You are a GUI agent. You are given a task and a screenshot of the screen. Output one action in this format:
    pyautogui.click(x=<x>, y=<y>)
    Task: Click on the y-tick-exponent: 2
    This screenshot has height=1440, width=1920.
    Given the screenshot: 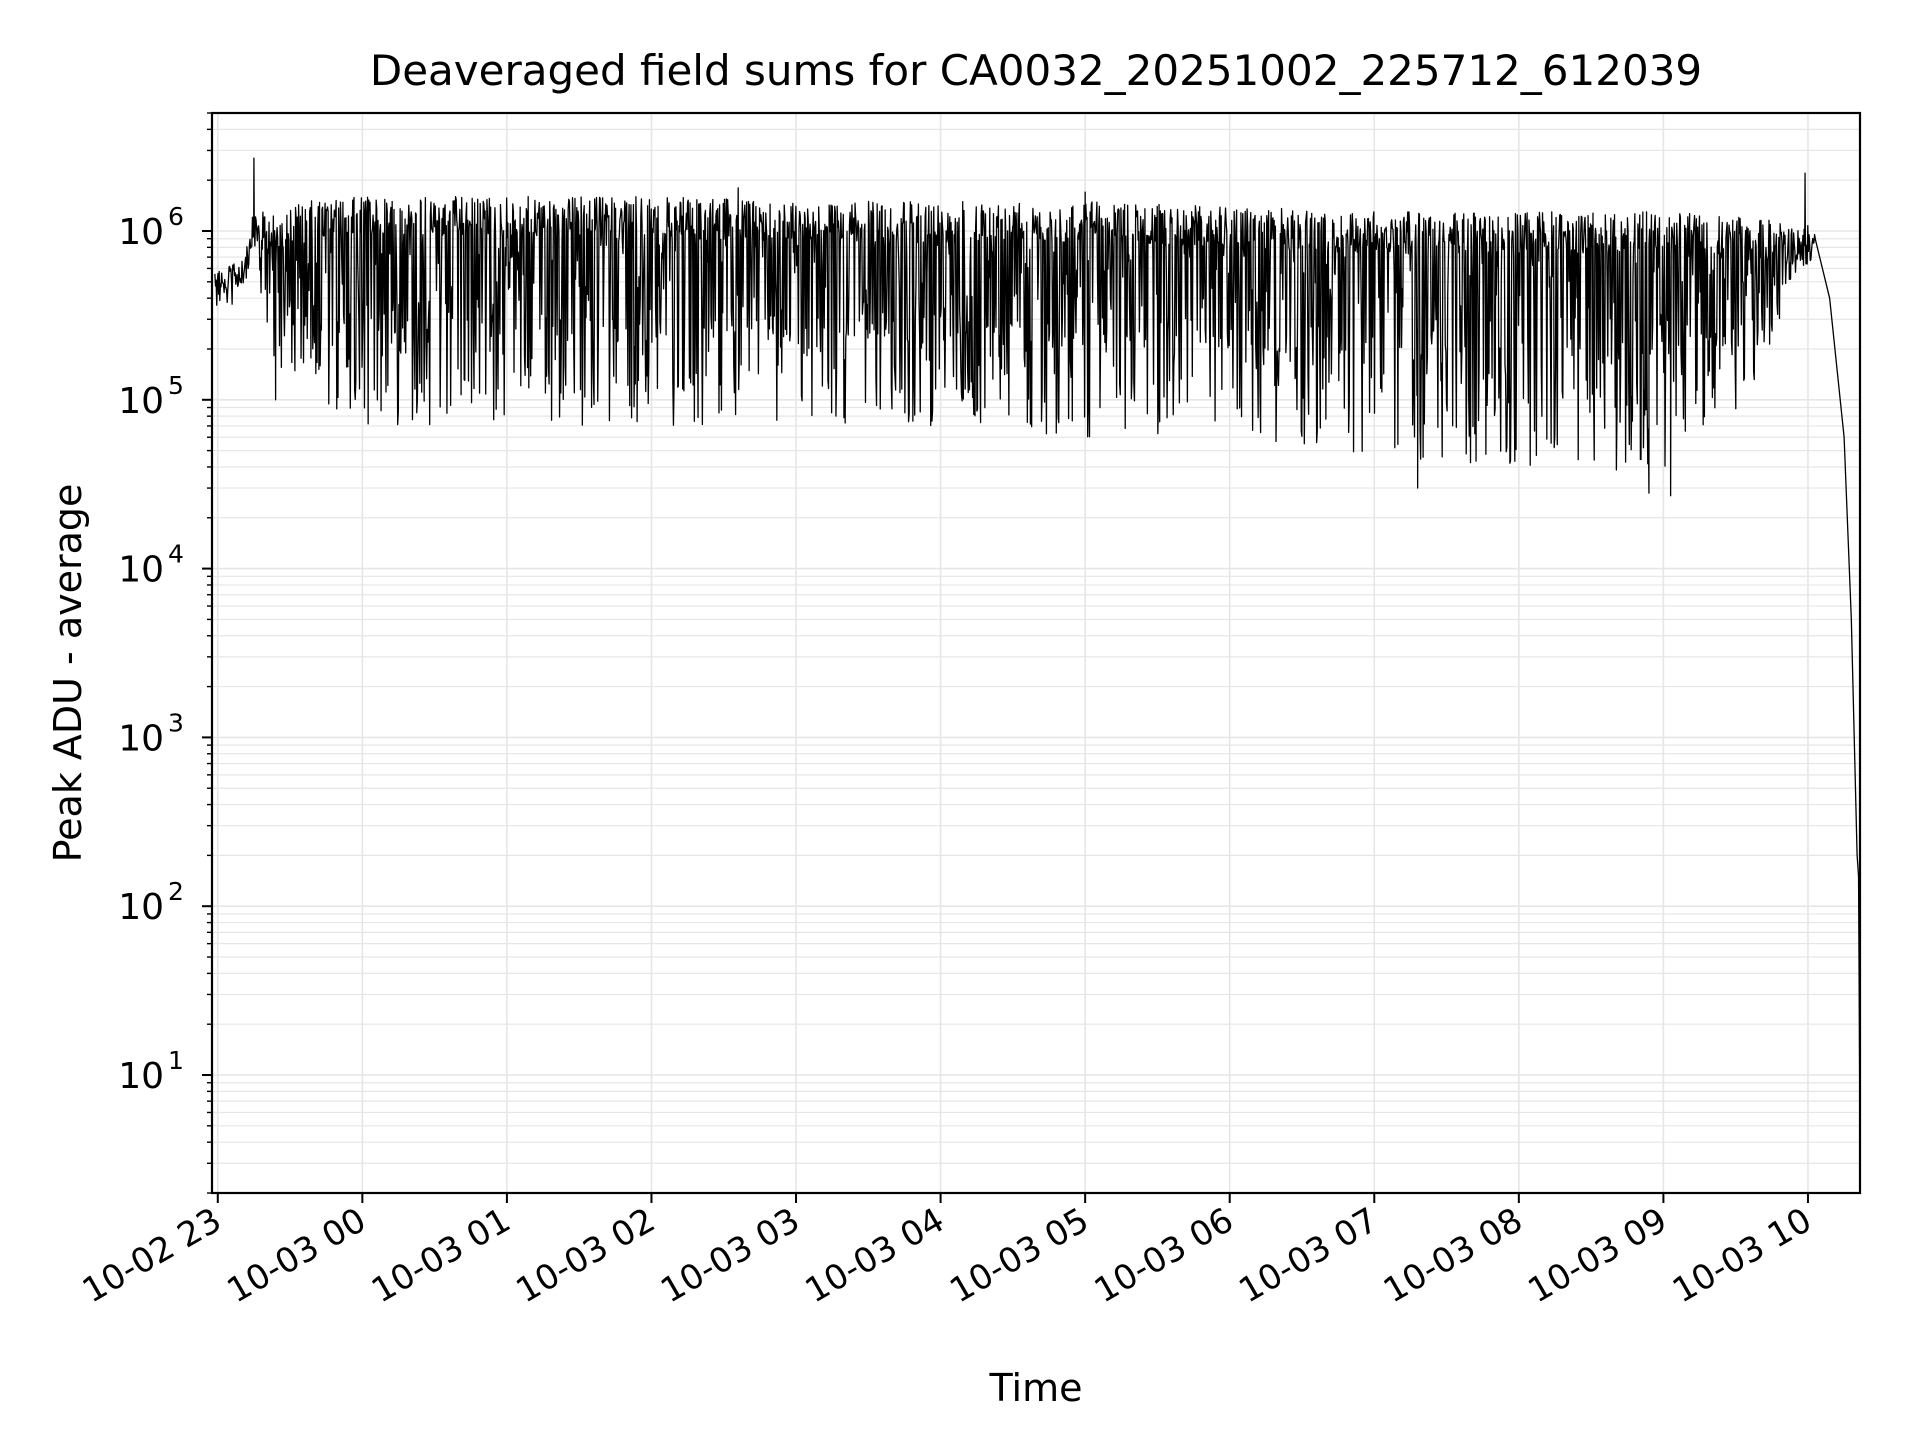 What is the action you would take?
    pyautogui.click(x=176, y=891)
    